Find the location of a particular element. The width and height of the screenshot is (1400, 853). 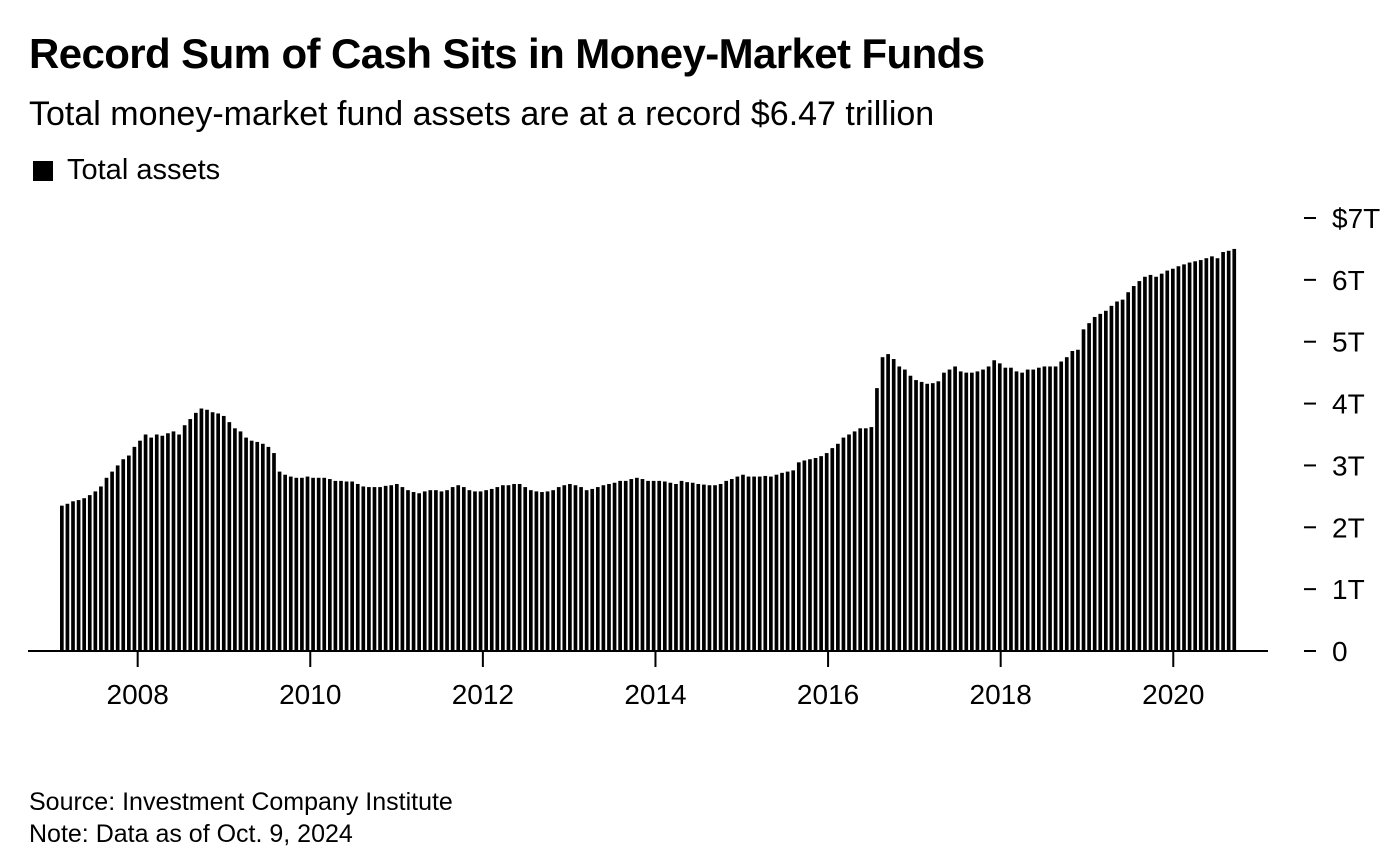

y-tick-label: 2T is located at coordinates (1348, 527).